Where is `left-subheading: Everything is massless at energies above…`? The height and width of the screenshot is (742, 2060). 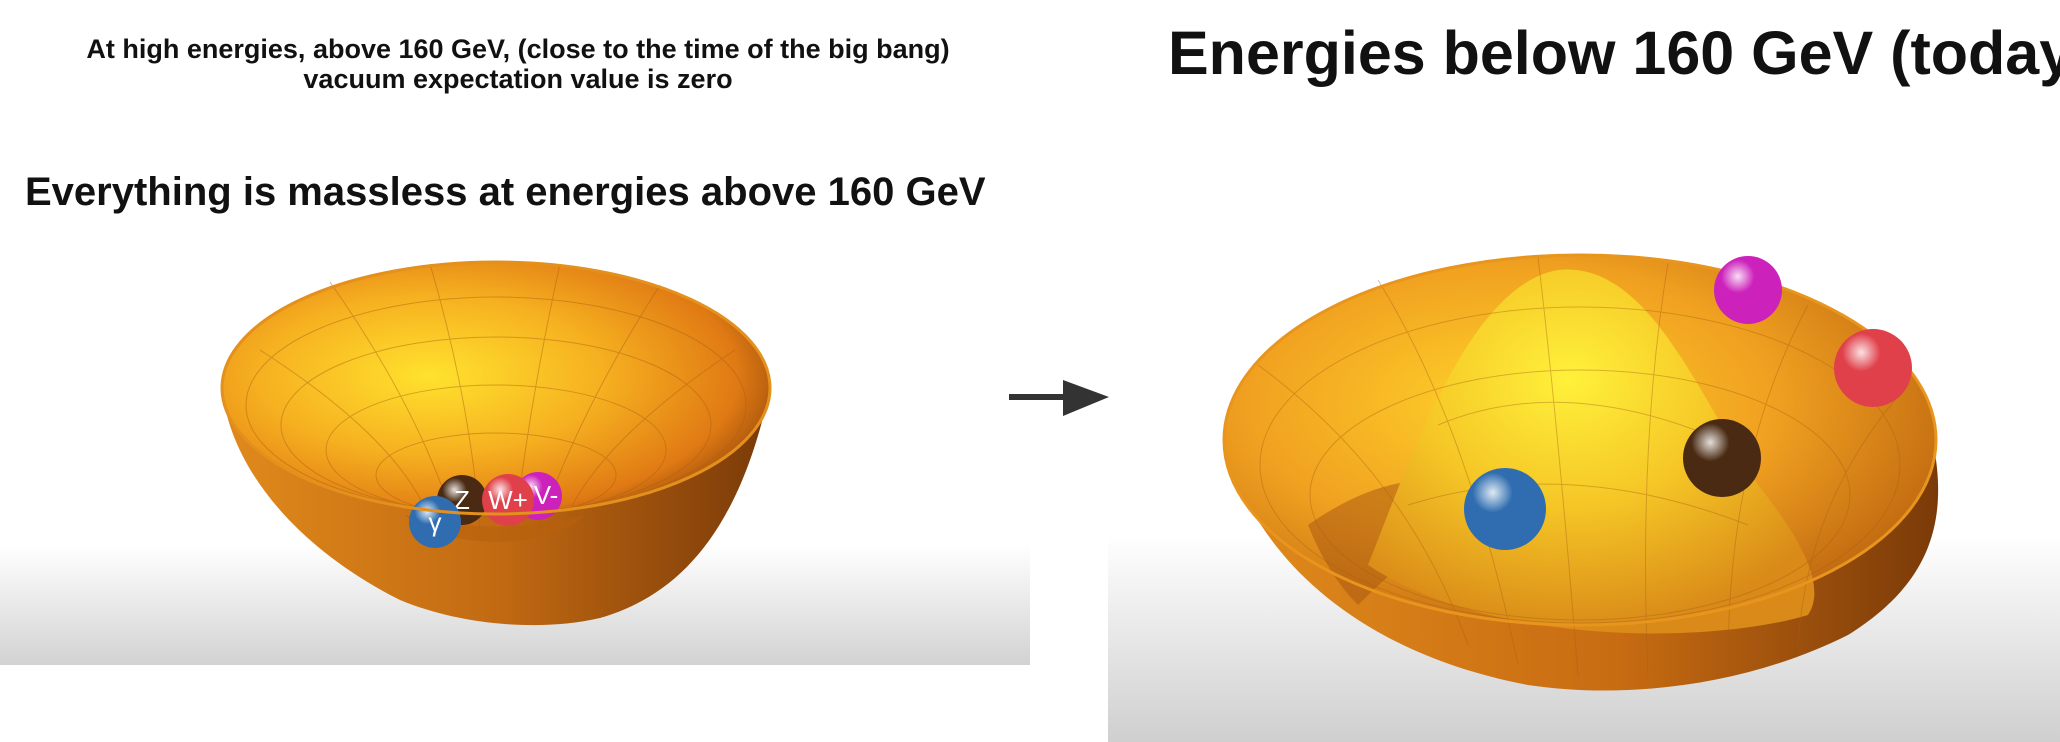
left-subheading: Everything is massless at energies above… is located at coordinates (505, 192).